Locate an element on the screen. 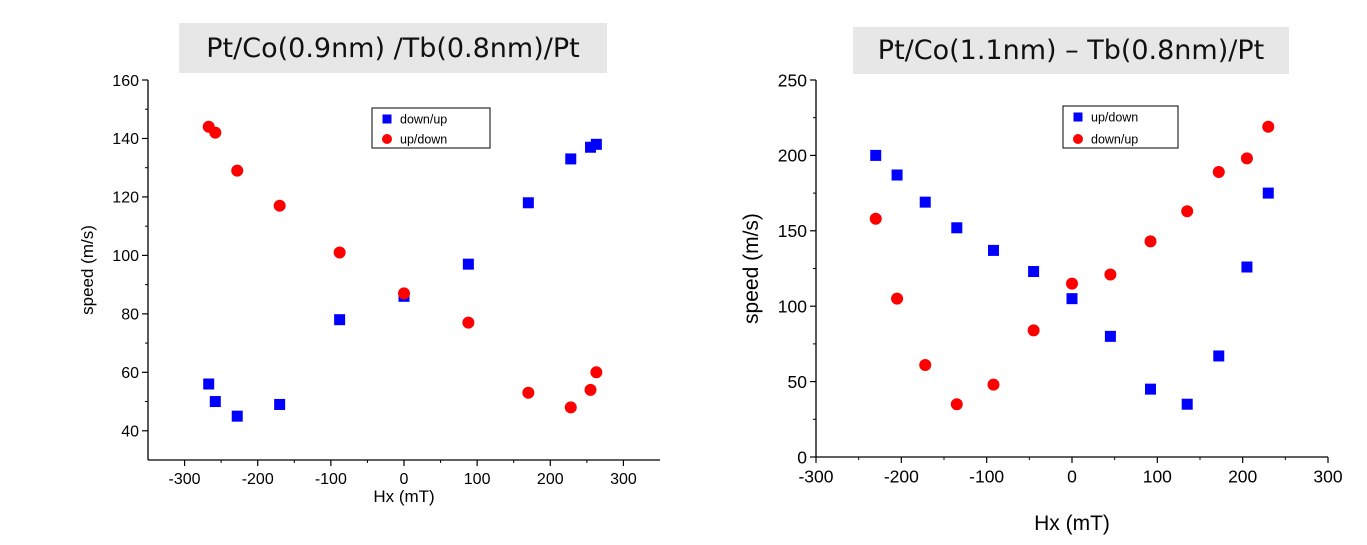 The width and height of the screenshot is (1367, 545). left-x-tick-label: 200 is located at coordinates (550, 479).